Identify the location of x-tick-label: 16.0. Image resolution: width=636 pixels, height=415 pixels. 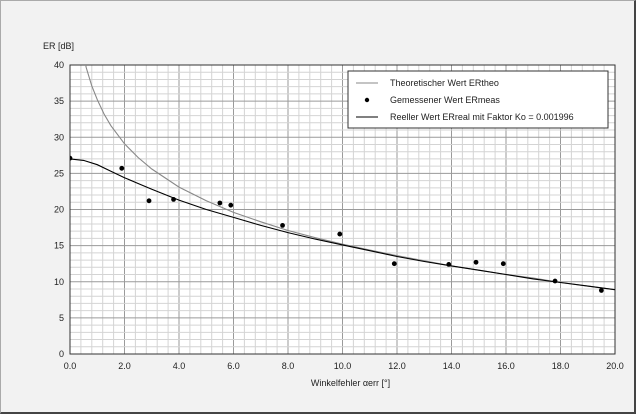
(506, 366).